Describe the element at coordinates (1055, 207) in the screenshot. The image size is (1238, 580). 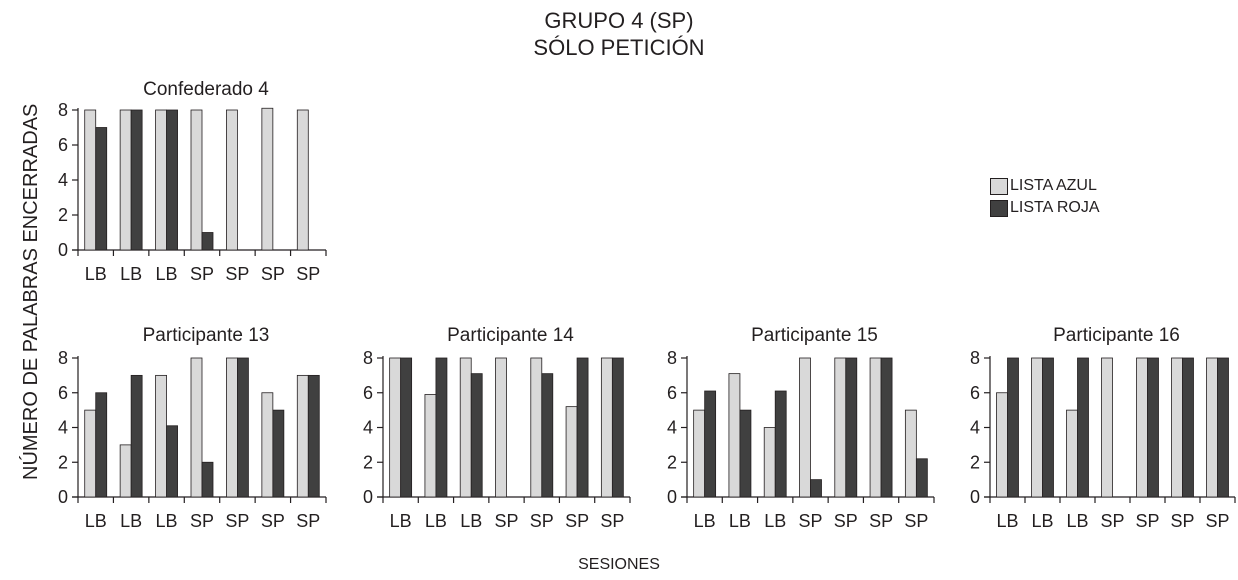
I see `legend-label-roja: LISTA ROJA` at that location.